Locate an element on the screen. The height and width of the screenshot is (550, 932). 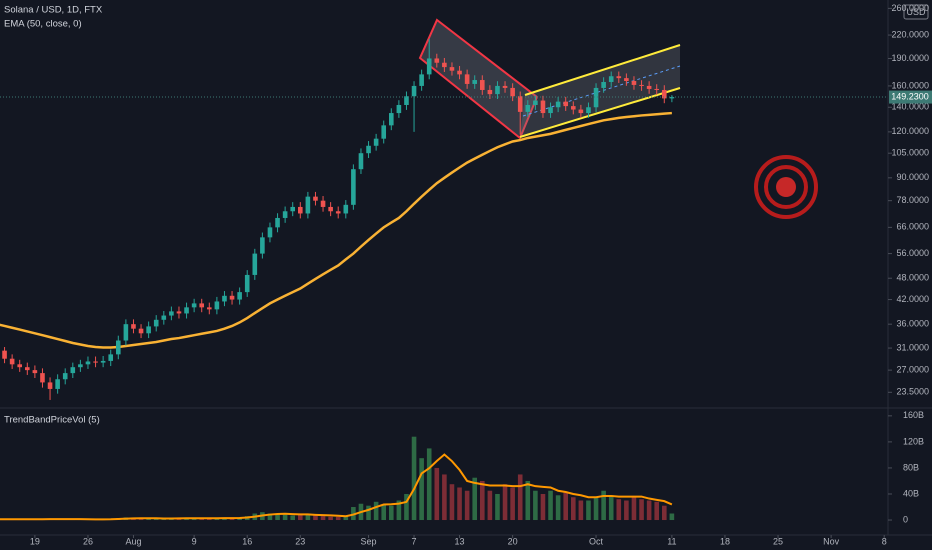
x-tick-label: 25 is located at coordinates (778, 541).